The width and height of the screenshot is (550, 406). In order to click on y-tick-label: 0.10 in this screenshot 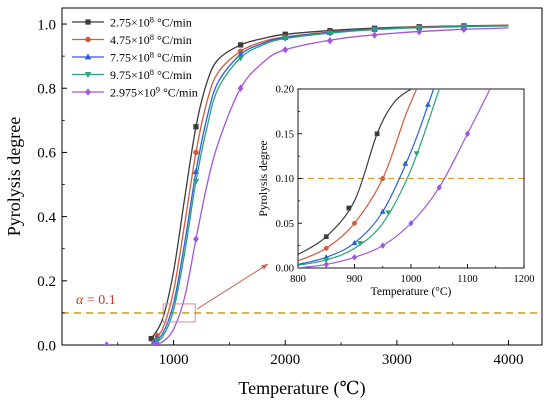, I will do `click(285, 179)`.